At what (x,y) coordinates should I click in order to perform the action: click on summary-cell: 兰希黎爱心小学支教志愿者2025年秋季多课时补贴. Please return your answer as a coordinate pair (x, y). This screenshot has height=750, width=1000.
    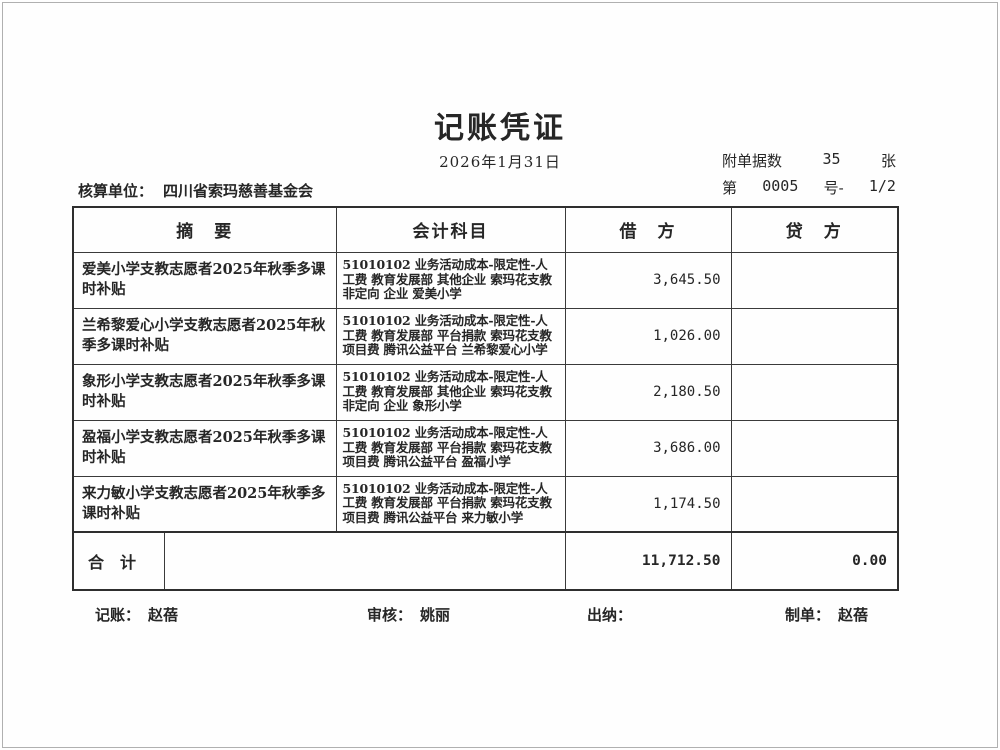
    Looking at the image, I should click on (204, 336).